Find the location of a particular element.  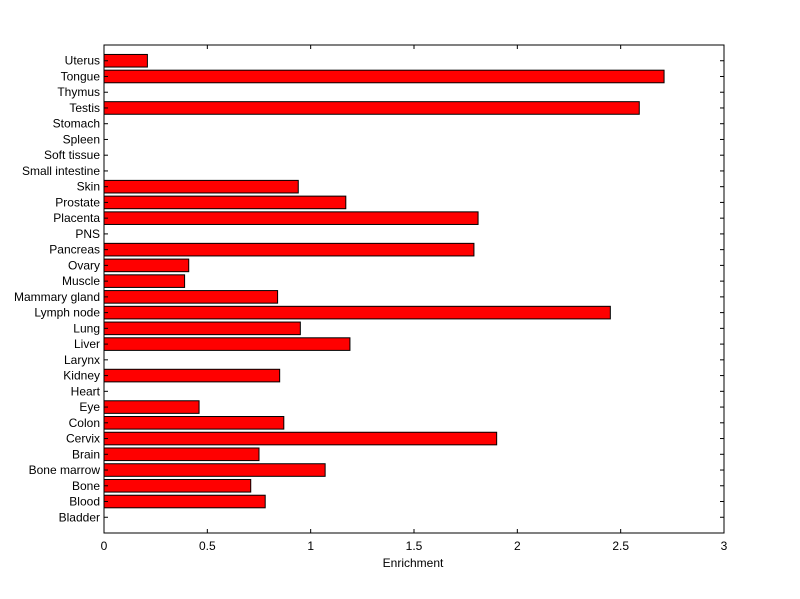

bar-colon is located at coordinates (194, 423).